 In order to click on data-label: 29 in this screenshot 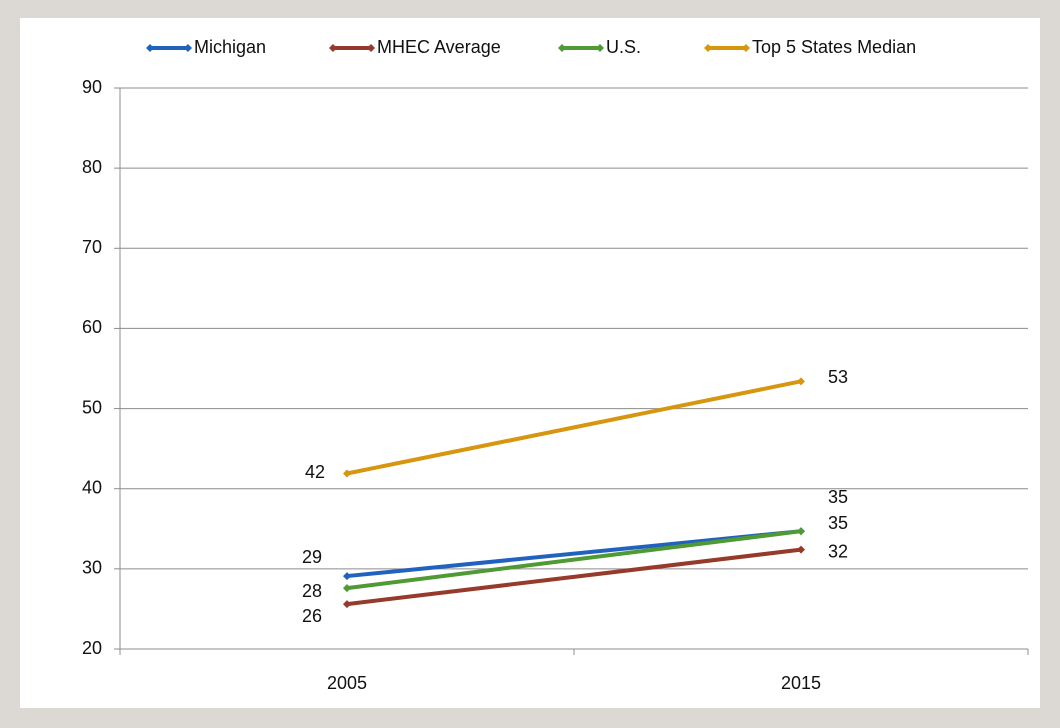, I will do `click(312, 557)`.